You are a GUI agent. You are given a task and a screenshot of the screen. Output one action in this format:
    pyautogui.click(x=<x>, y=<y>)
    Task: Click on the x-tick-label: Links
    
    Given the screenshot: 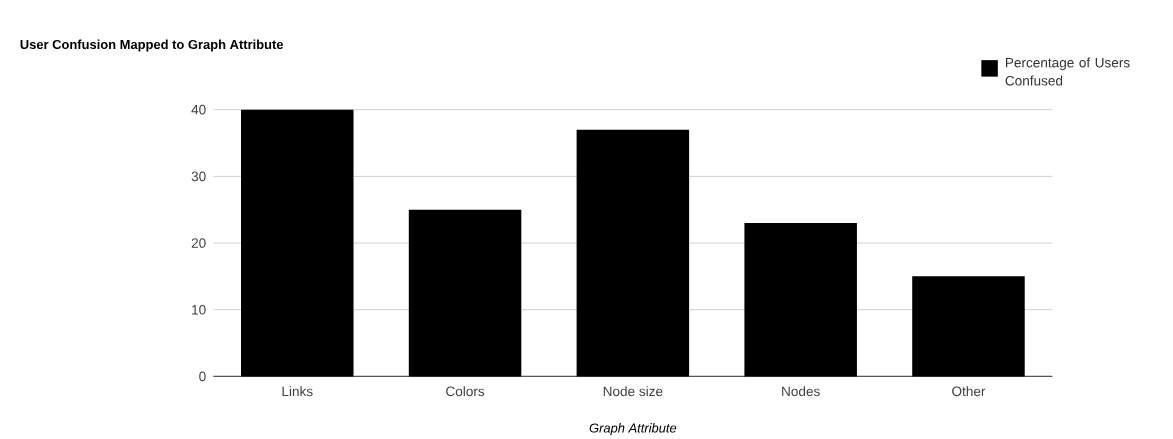 What is the action you would take?
    pyautogui.click(x=297, y=390)
    